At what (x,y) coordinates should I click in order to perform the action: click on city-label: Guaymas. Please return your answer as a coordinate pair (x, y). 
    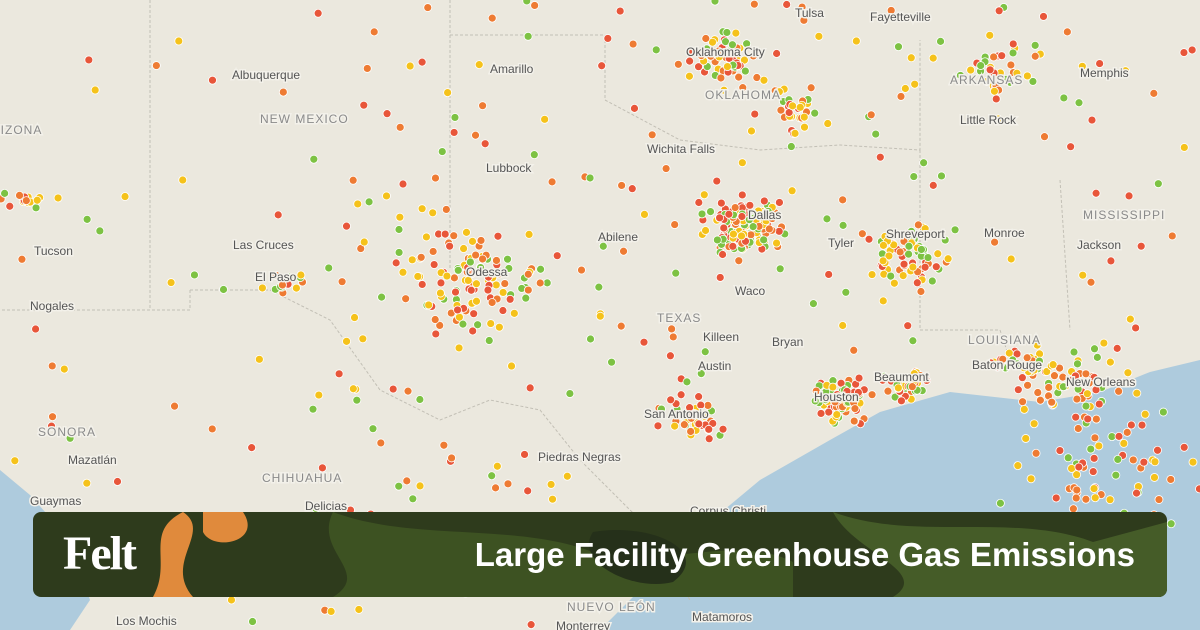
    Looking at the image, I should click on (55, 501).